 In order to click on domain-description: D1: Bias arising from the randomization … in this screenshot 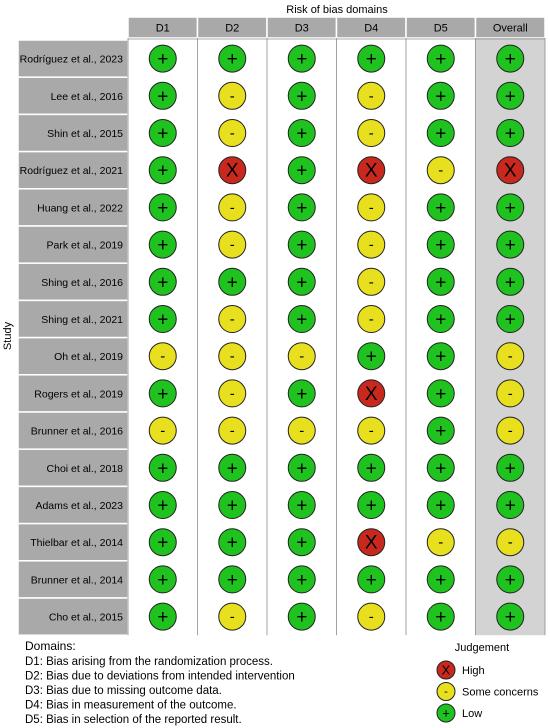, I will do `click(149, 662)`.